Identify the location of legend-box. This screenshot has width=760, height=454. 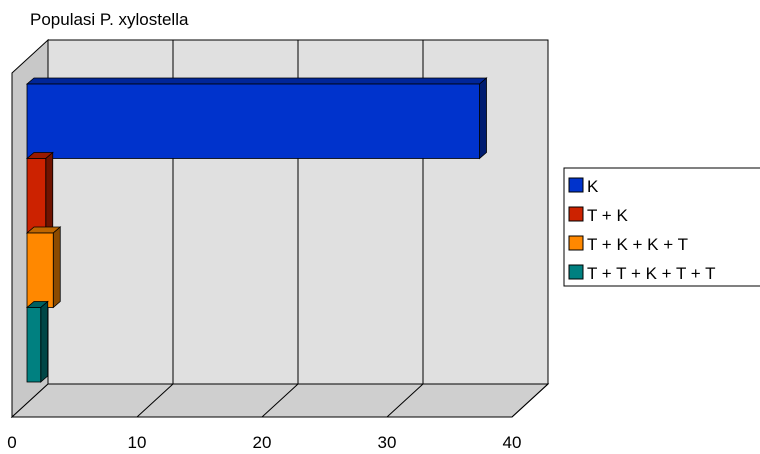
(661, 227).